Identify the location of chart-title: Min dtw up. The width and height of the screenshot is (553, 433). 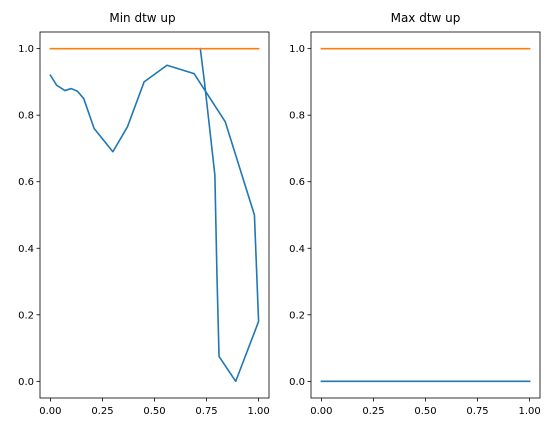
(142, 18).